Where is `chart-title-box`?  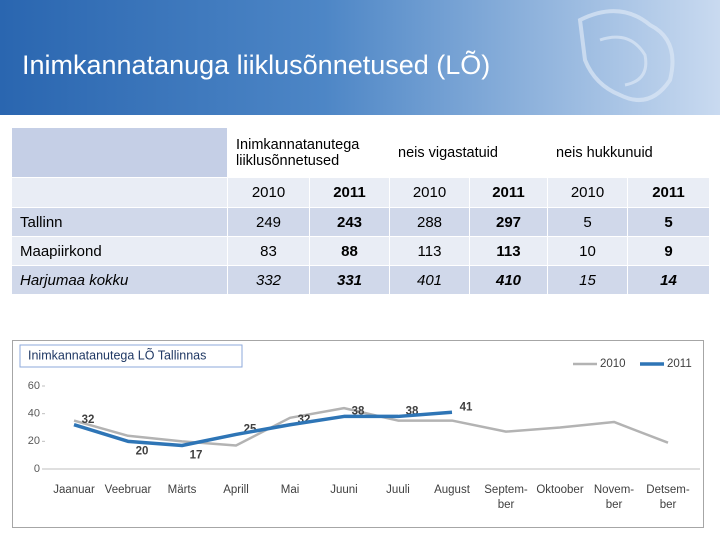
chart-title-box is located at coordinates (131, 356).